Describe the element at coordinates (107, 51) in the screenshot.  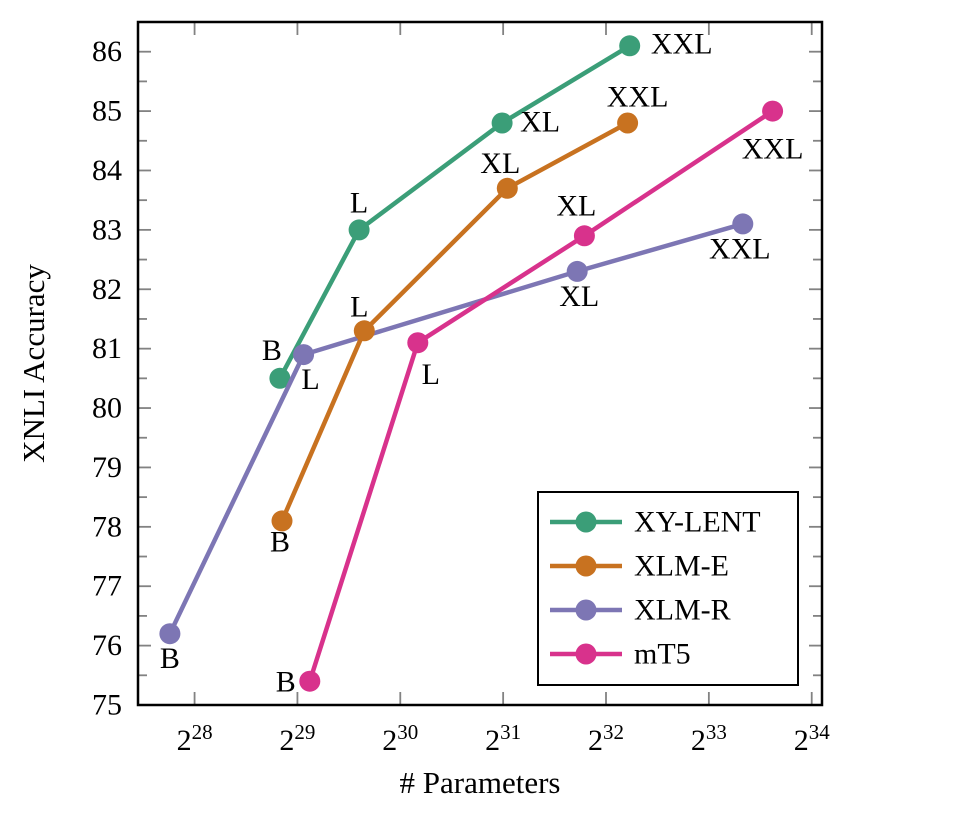
I see `y-tick-label: 86` at that location.